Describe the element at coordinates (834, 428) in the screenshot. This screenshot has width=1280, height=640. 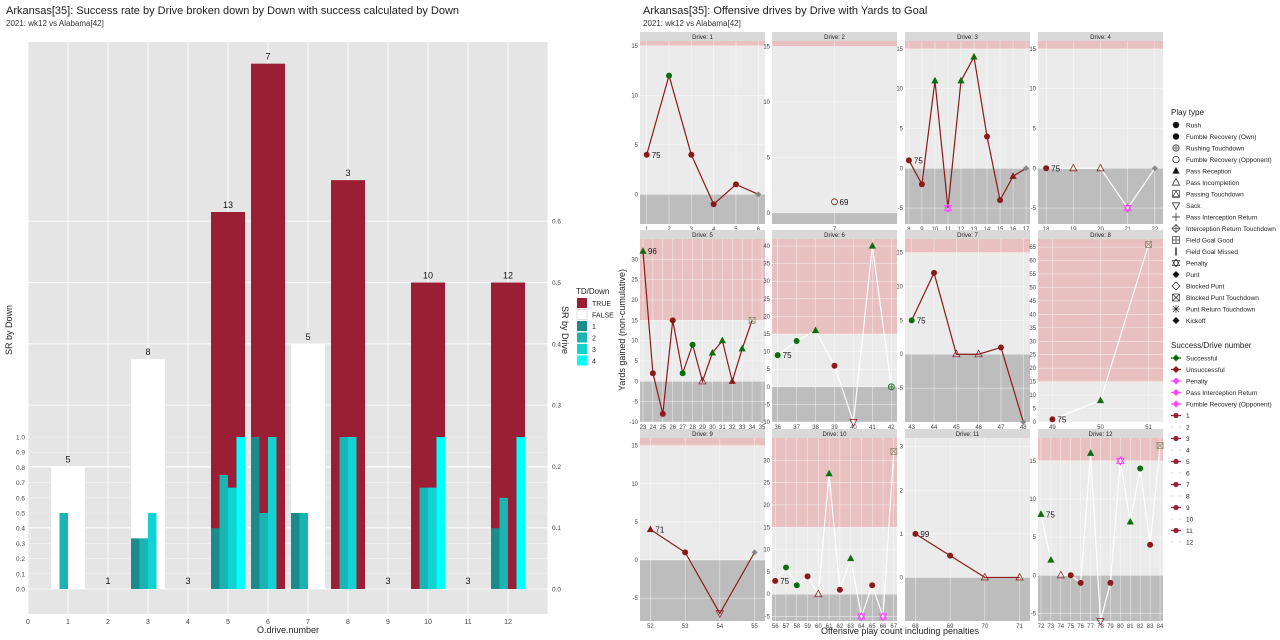
I see `facet-x-tick: 39` at that location.